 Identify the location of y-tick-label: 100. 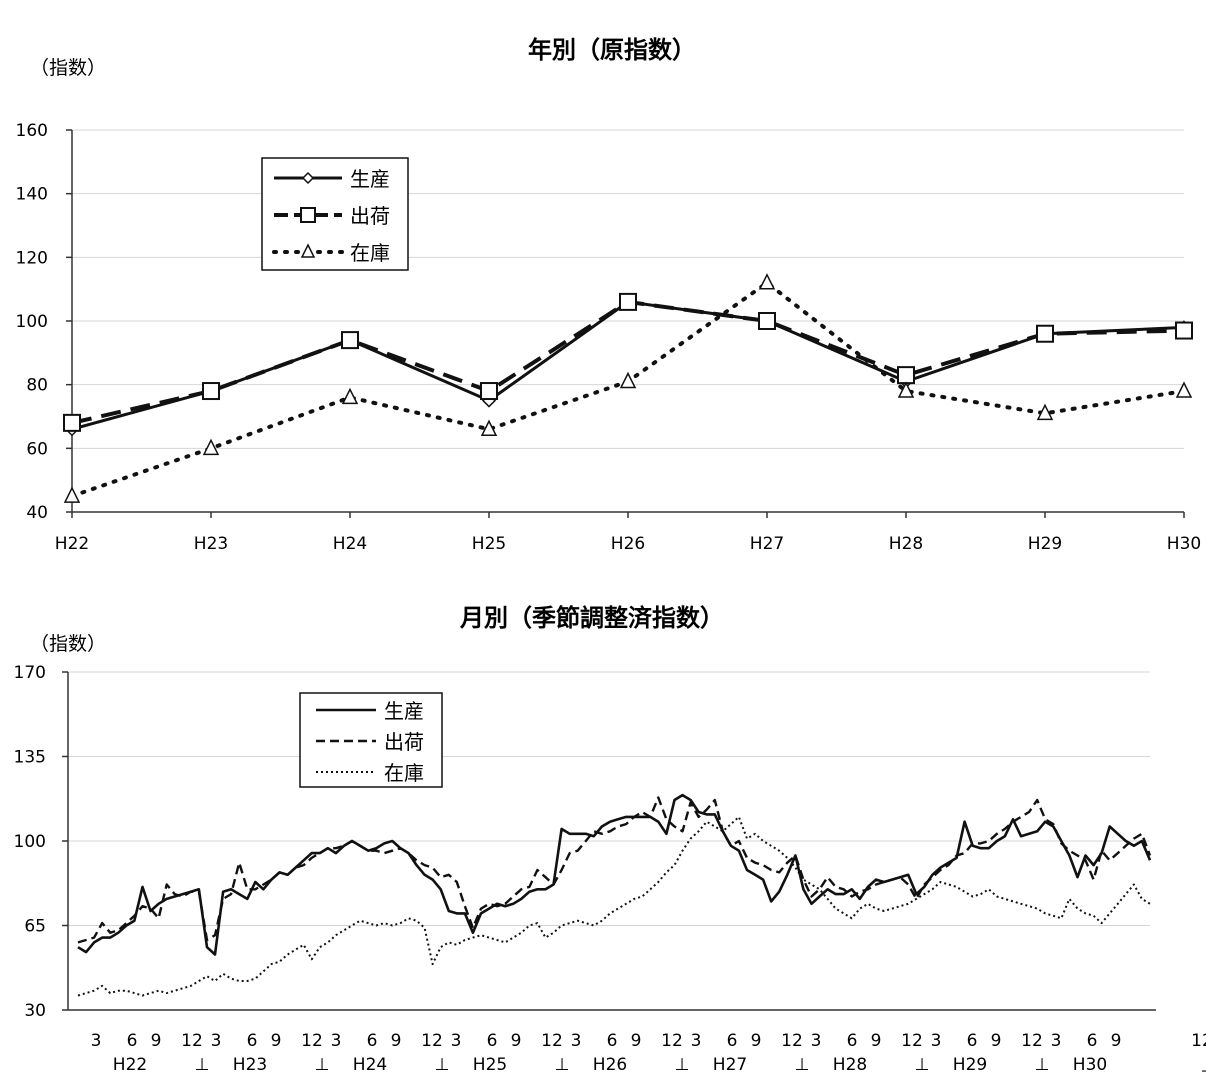
(30, 842).